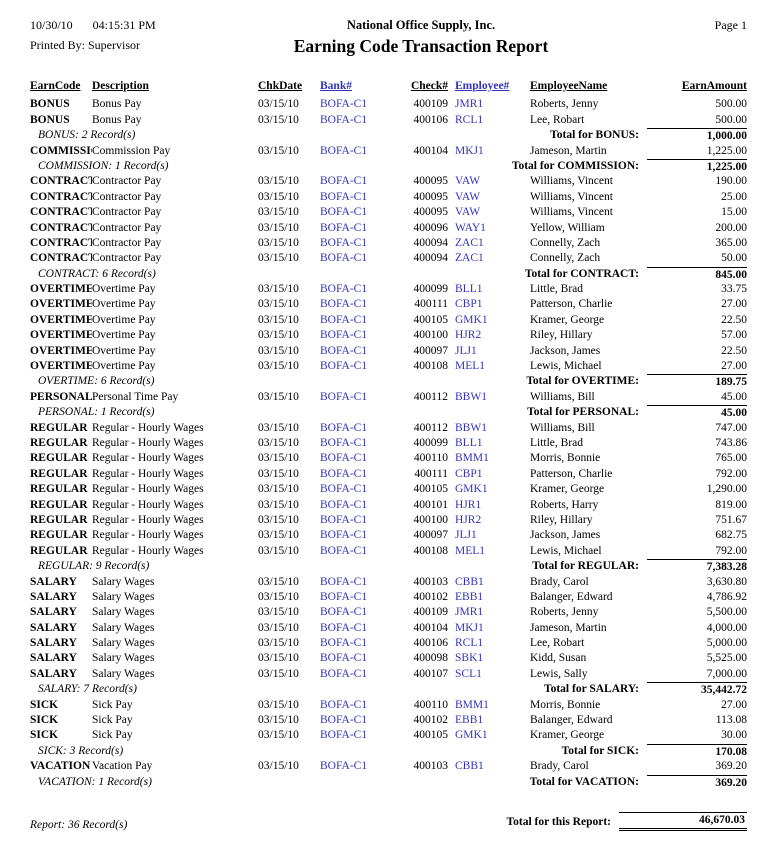  What do you see at coordinates (468, 504) in the screenshot?
I see `employee-link: HJR1` at bounding box center [468, 504].